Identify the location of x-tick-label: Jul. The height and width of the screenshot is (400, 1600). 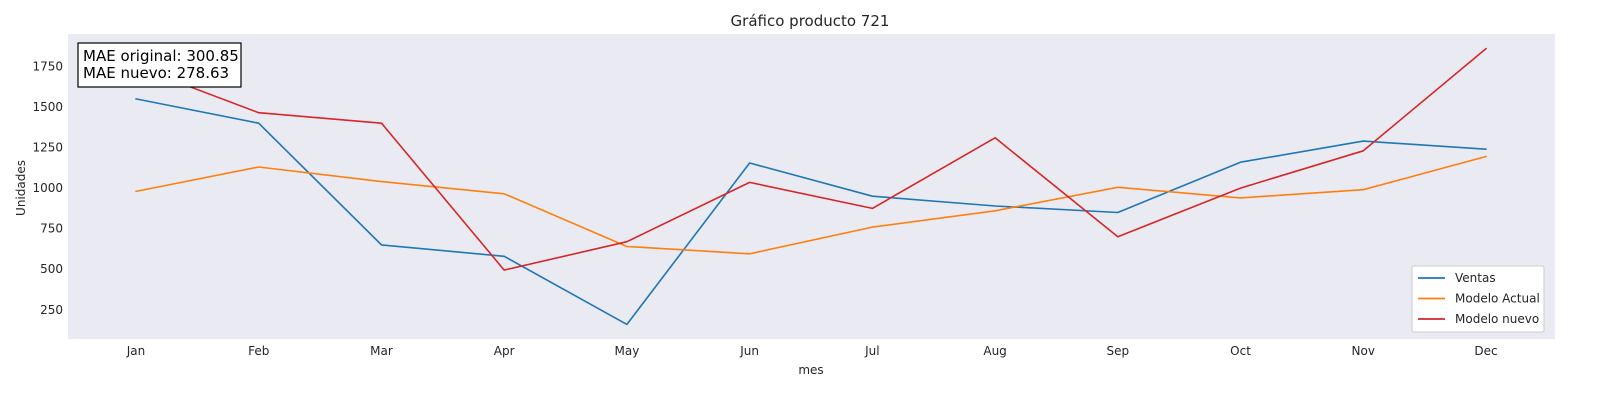
(871, 351).